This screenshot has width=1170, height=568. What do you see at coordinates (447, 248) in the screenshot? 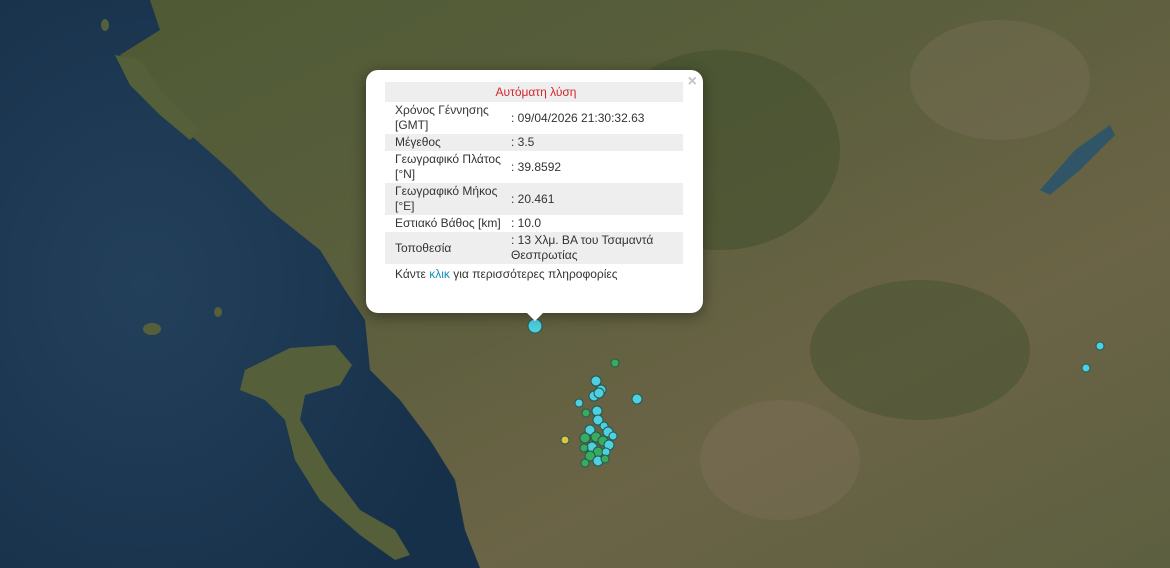
I see `row-label: Τοποθεσία` at bounding box center [447, 248].